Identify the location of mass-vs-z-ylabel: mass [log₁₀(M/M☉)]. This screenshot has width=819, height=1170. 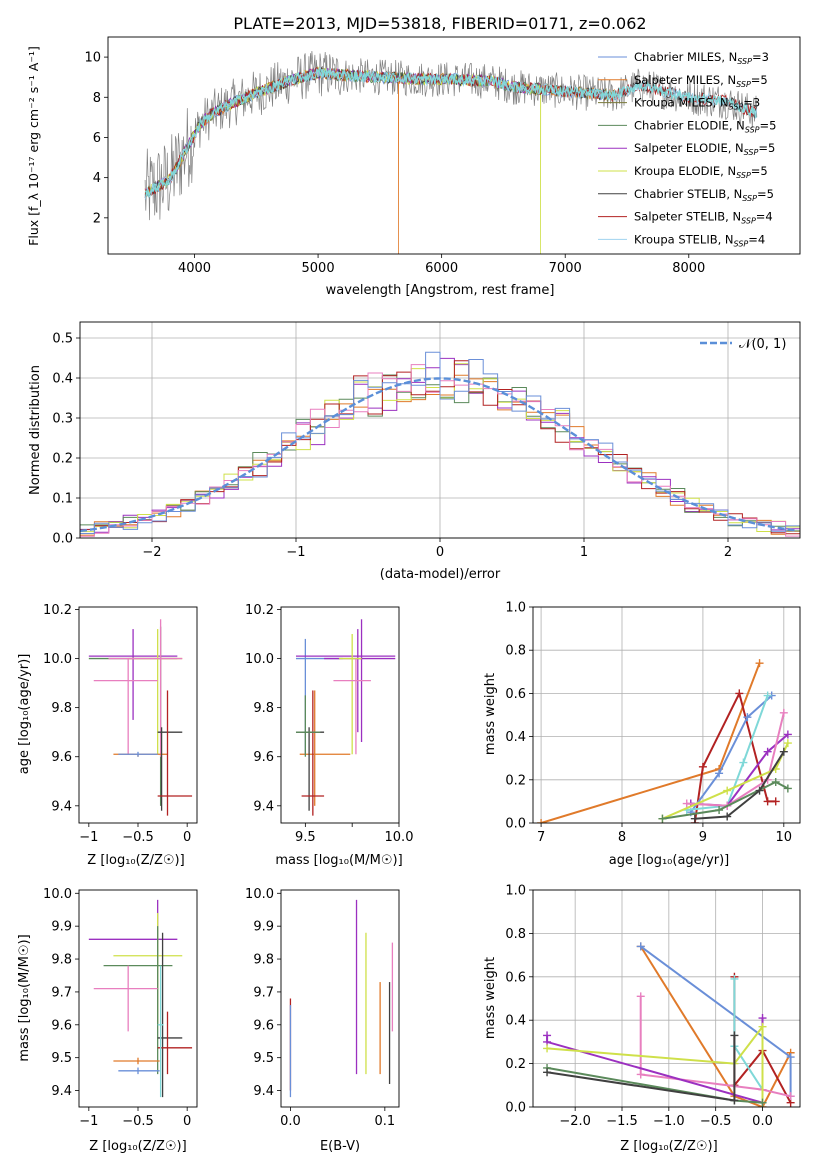
(24, 997).